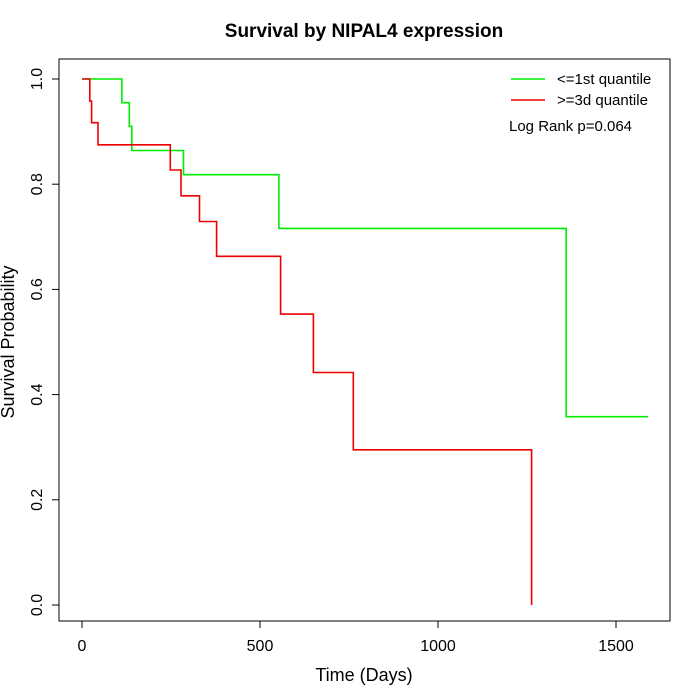  I want to click on y-tick-label: 0.8, so click(37, 184).